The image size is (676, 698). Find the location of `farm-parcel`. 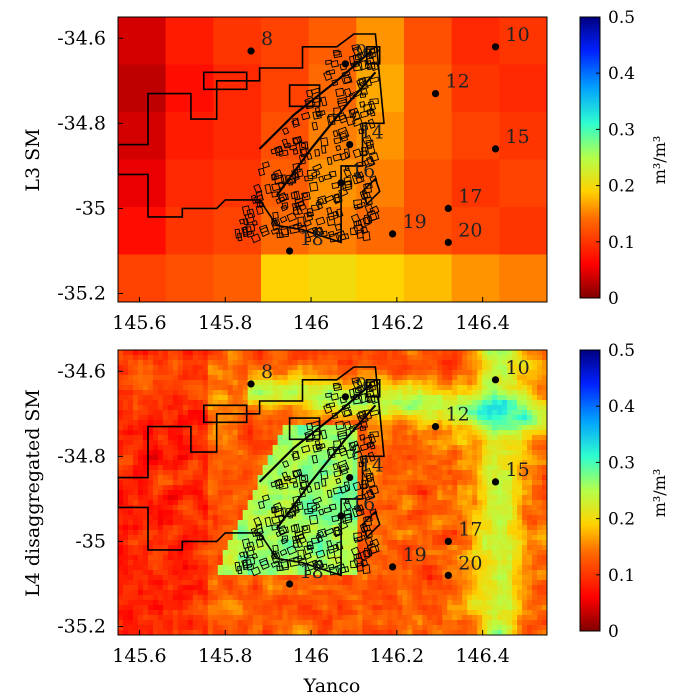

farm-parcel is located at coordinates (358, 204).